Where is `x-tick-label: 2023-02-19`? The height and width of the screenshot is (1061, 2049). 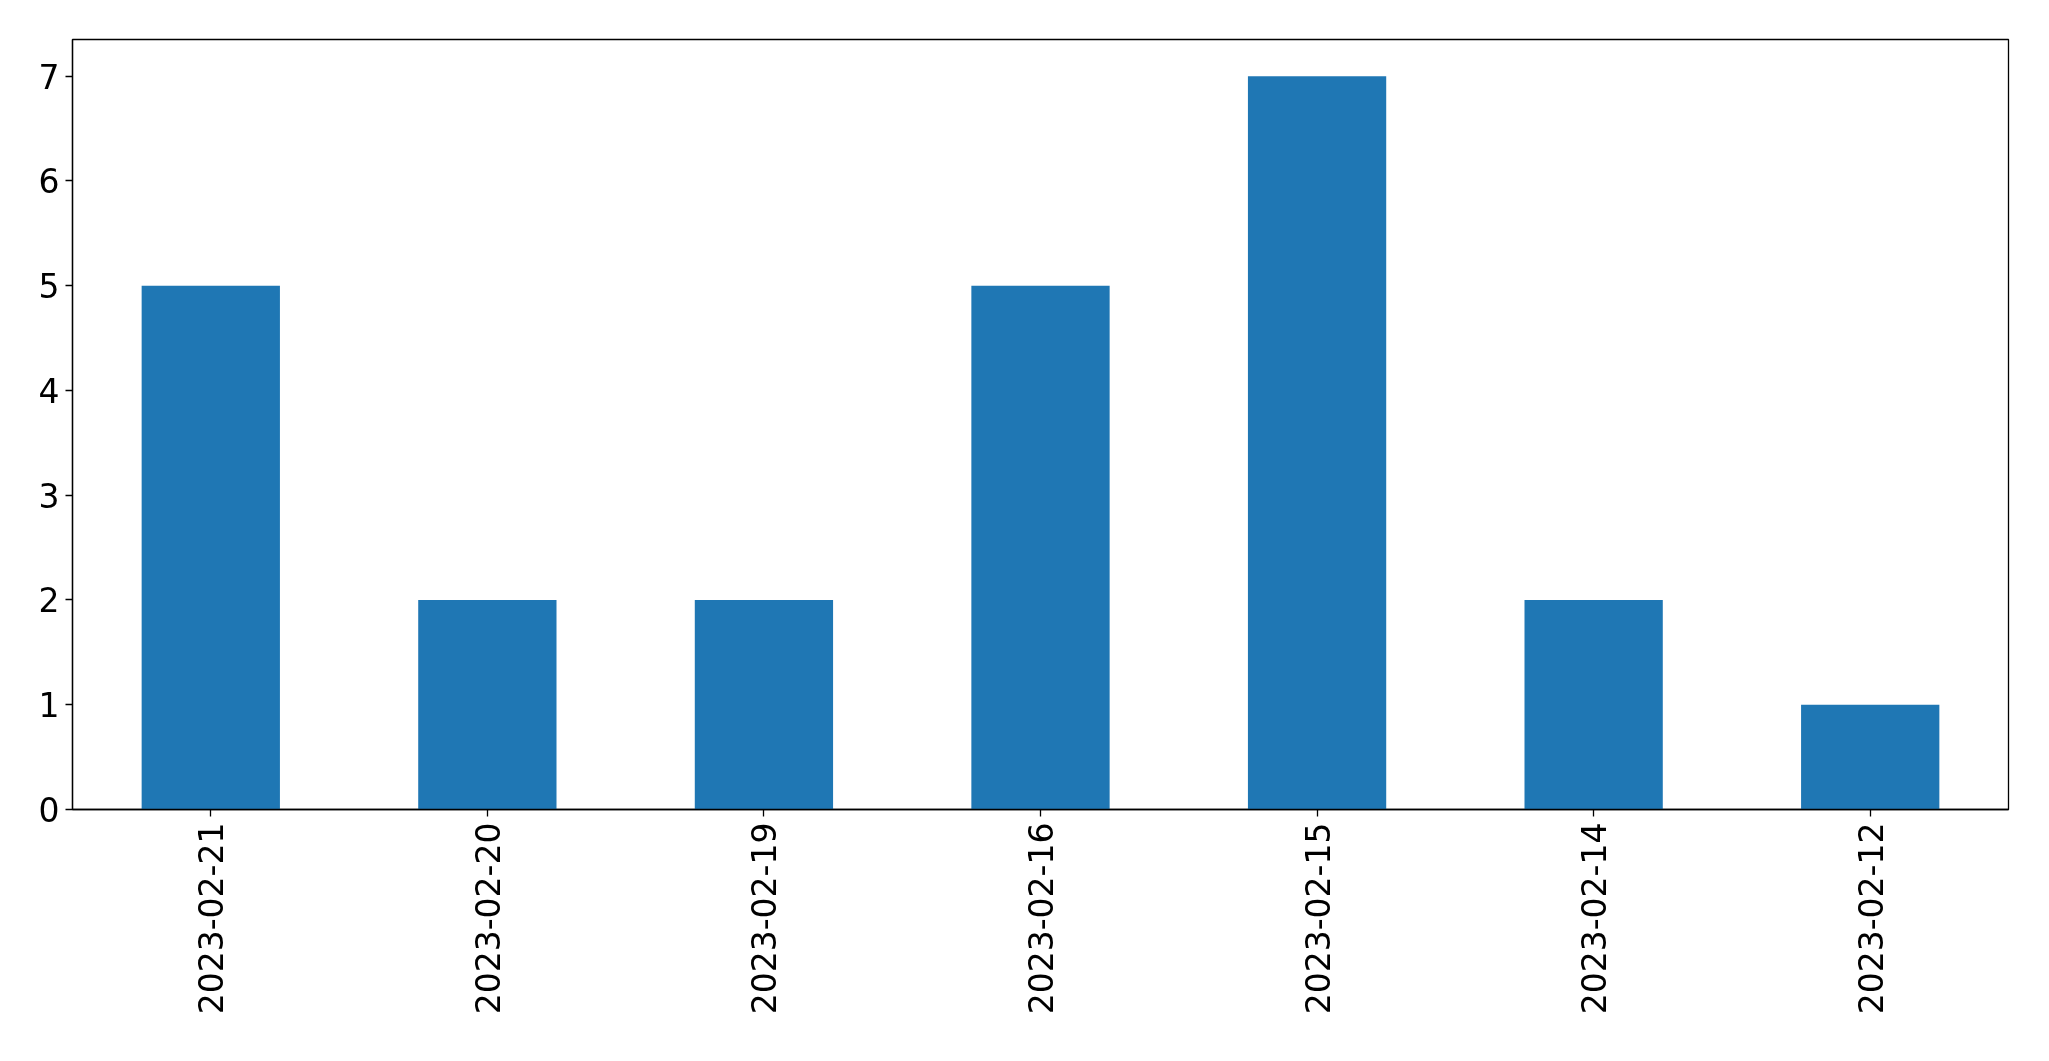 x-tick-label: 2023-02-19 is located at coordinates (765, 918).